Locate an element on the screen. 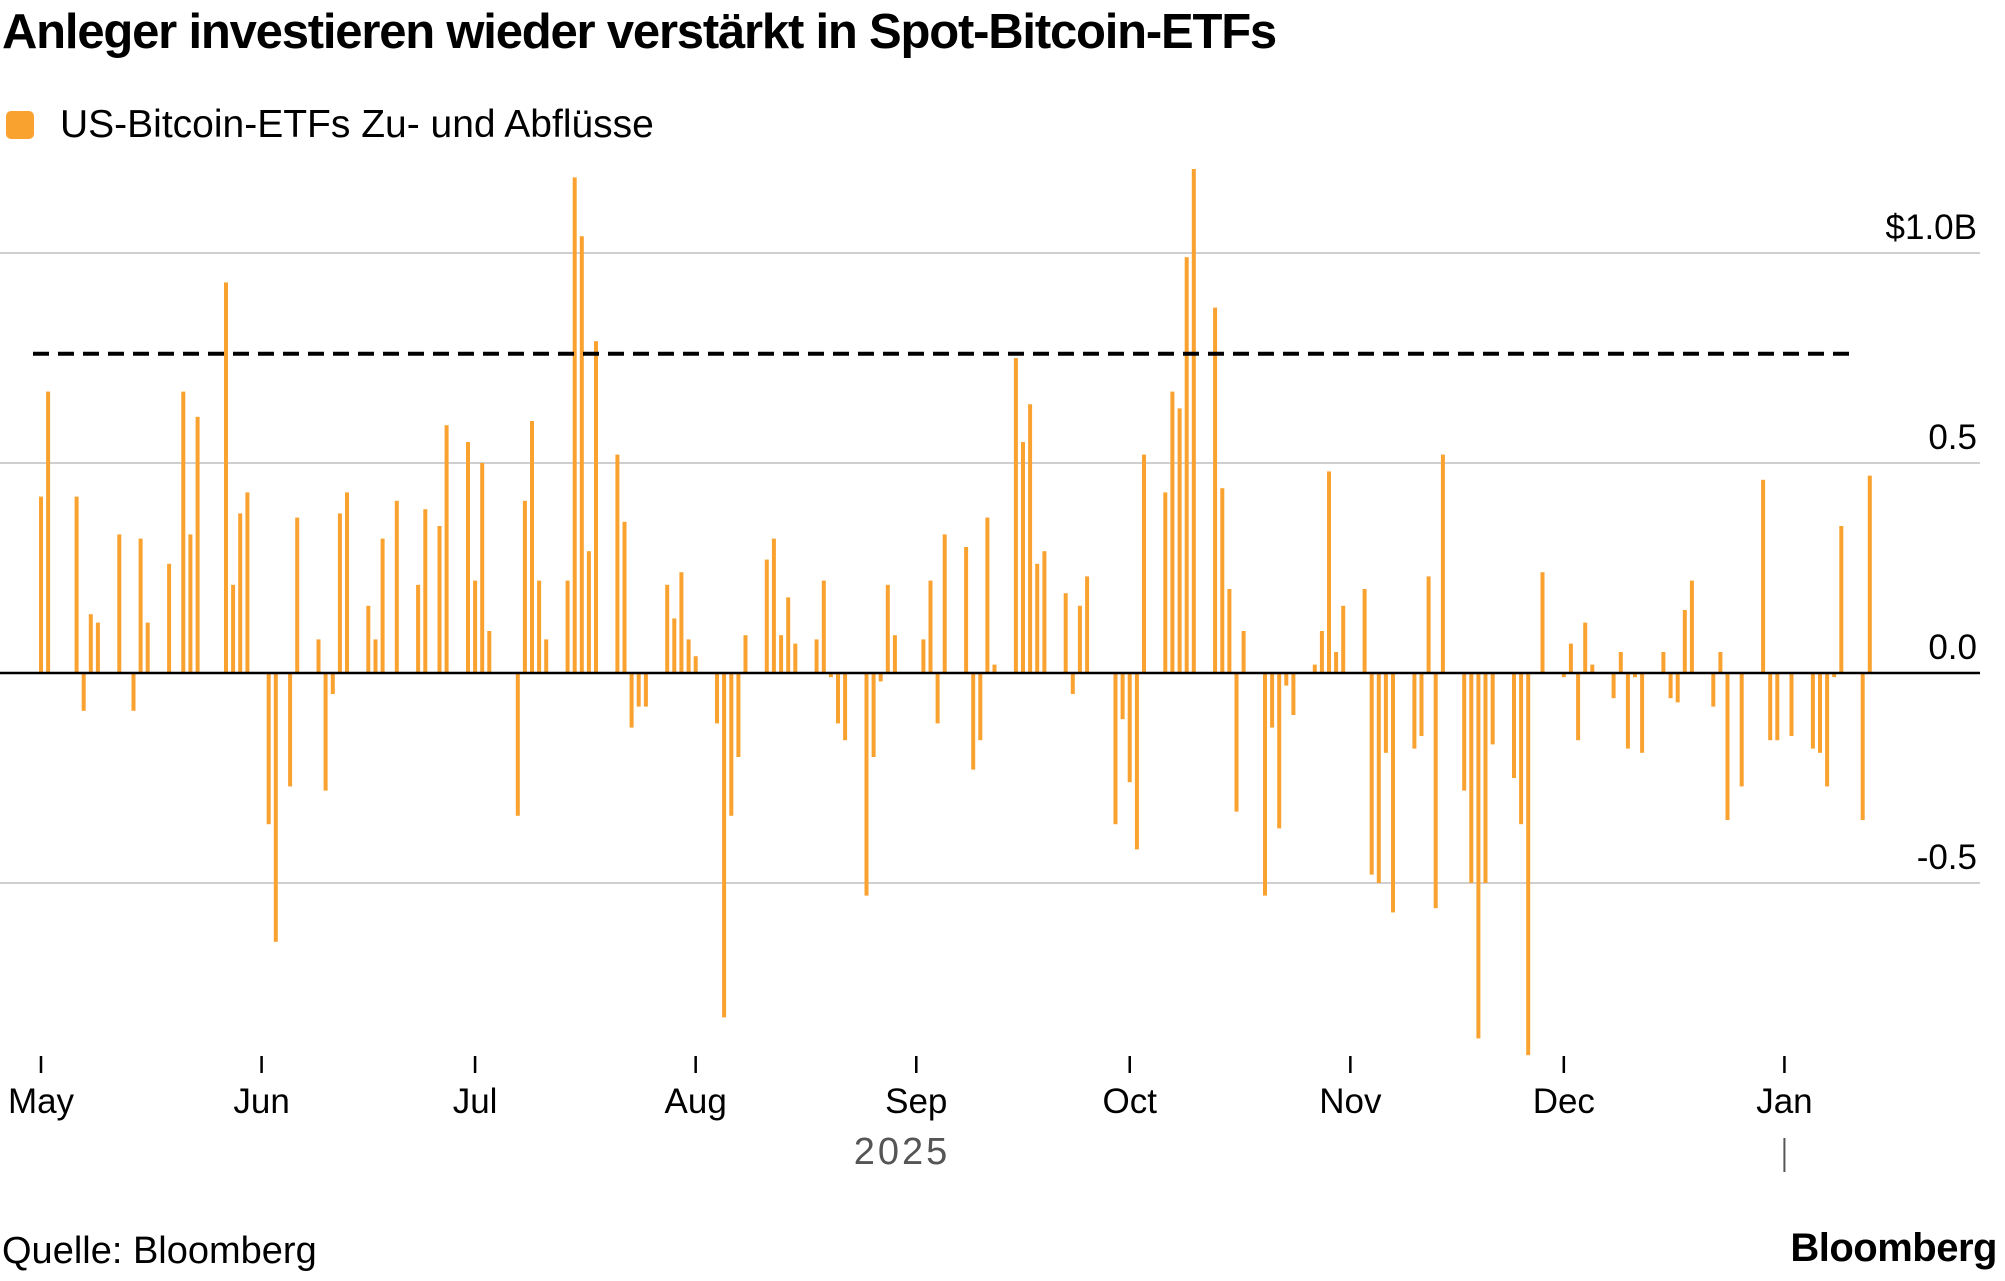  x-tick-label: Dec is located at coordinates (1564, 1101).